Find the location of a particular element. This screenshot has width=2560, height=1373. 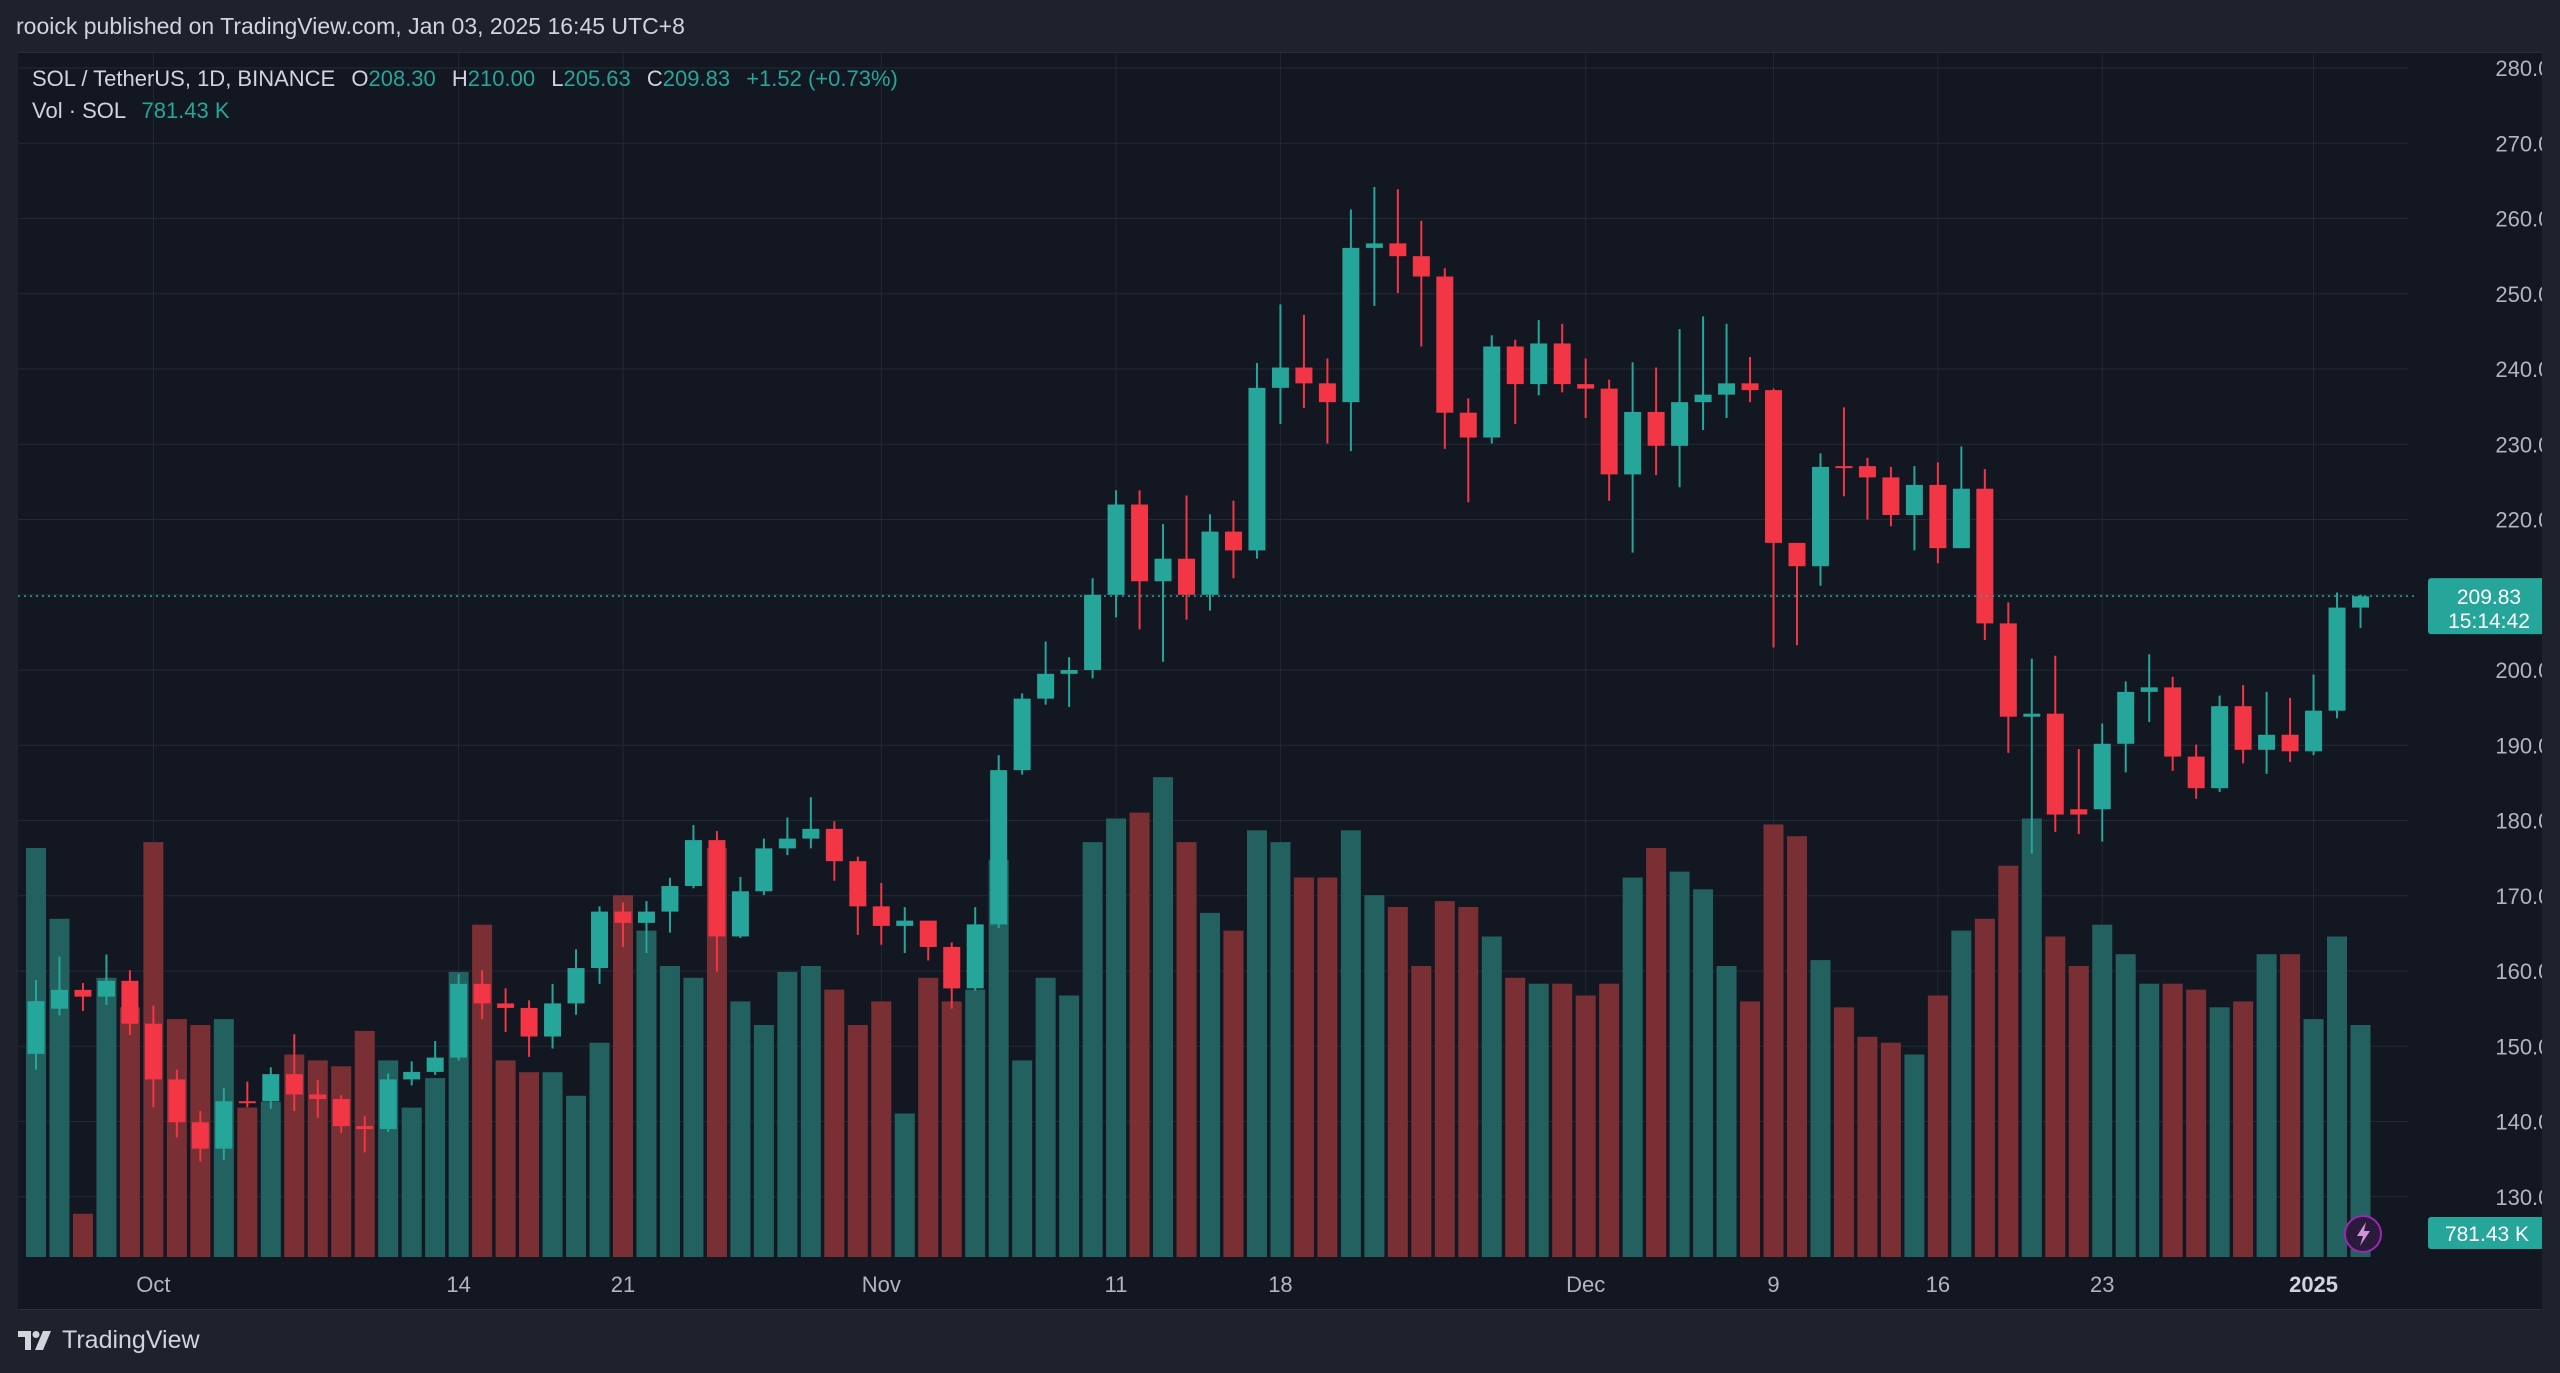

legend-volume-label: Vol · SOL is located at coordinates (79, 110).